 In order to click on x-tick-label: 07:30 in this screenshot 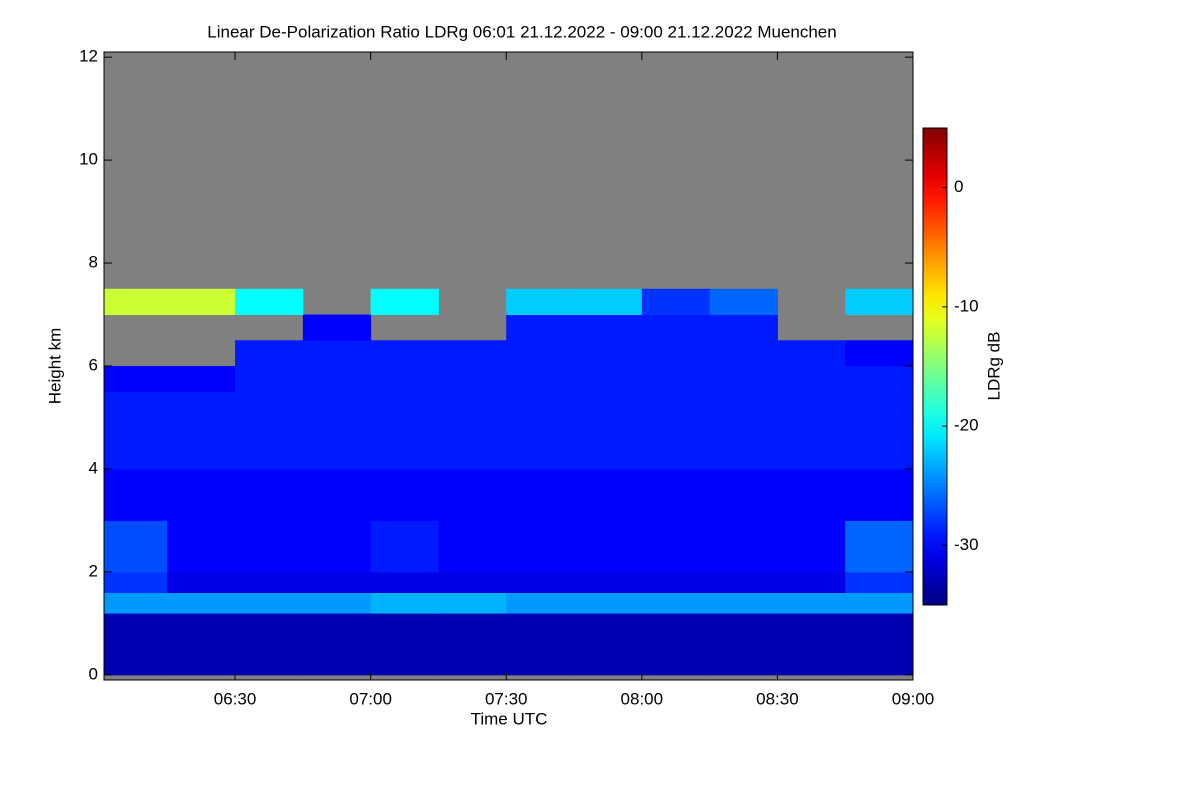, I will do `click(506, 698)`.